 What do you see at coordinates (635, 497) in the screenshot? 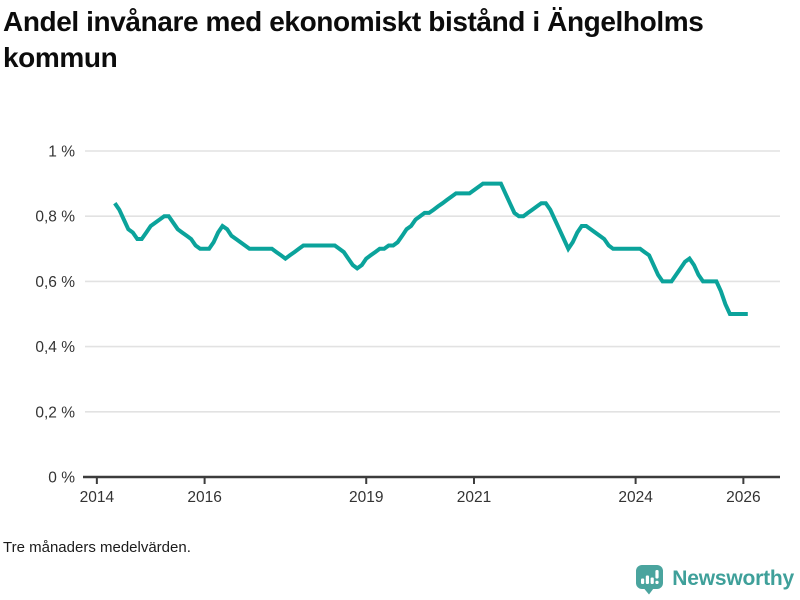
I see `x-tick-label: 2024` at bounding box center [635, 497].